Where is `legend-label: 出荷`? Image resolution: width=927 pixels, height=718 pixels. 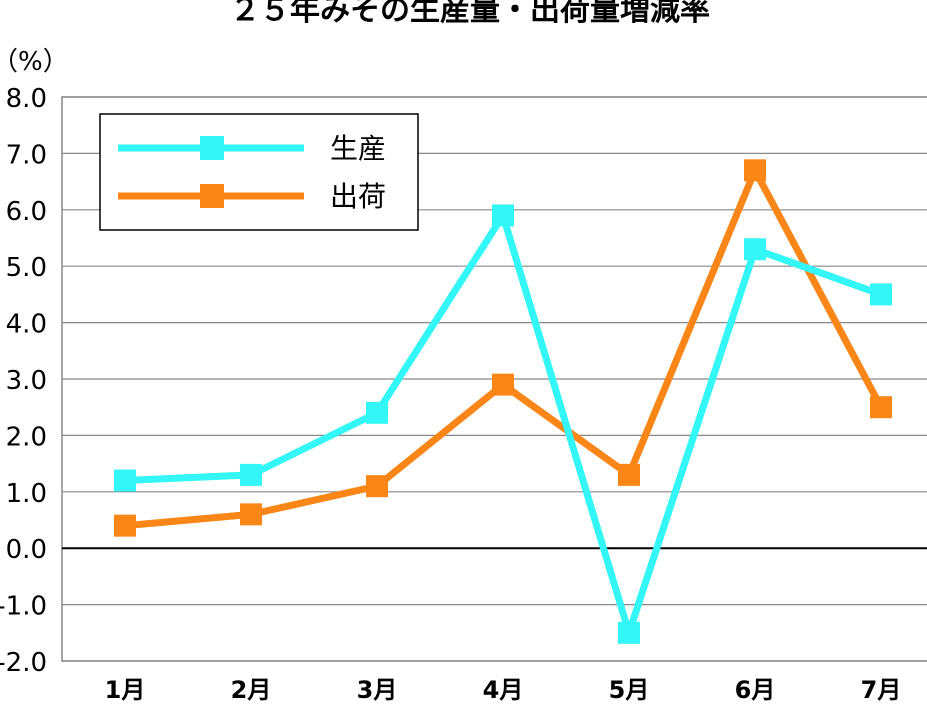
legend-label: 出荷 is located at coordinates (358, 196).